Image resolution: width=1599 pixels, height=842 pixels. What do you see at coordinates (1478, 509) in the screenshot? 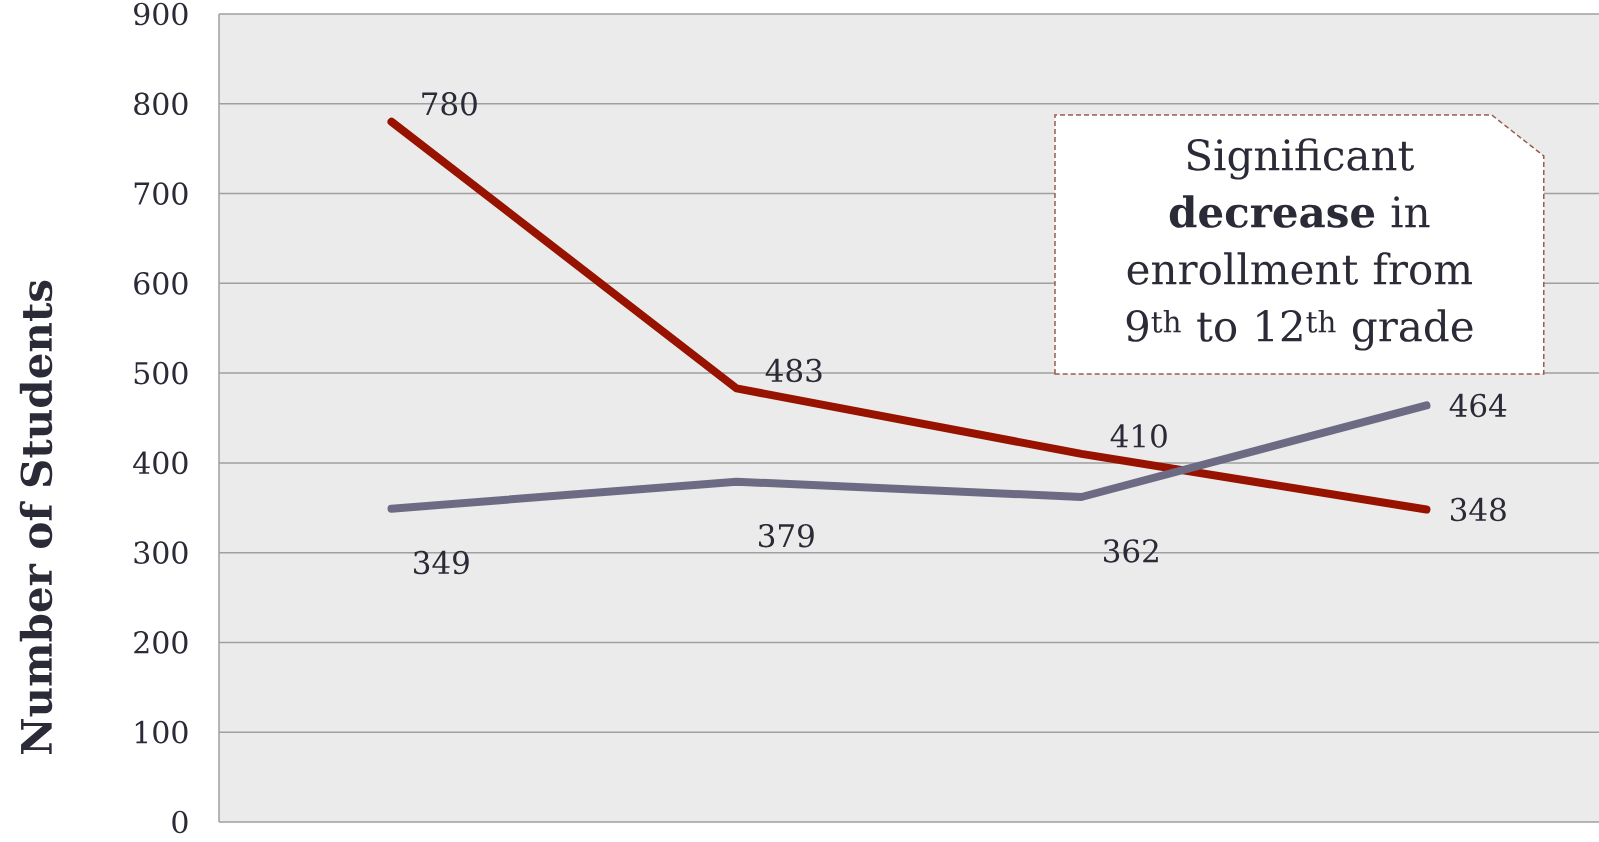
I see `data-label: 348` at bounding box center [1478, 509].